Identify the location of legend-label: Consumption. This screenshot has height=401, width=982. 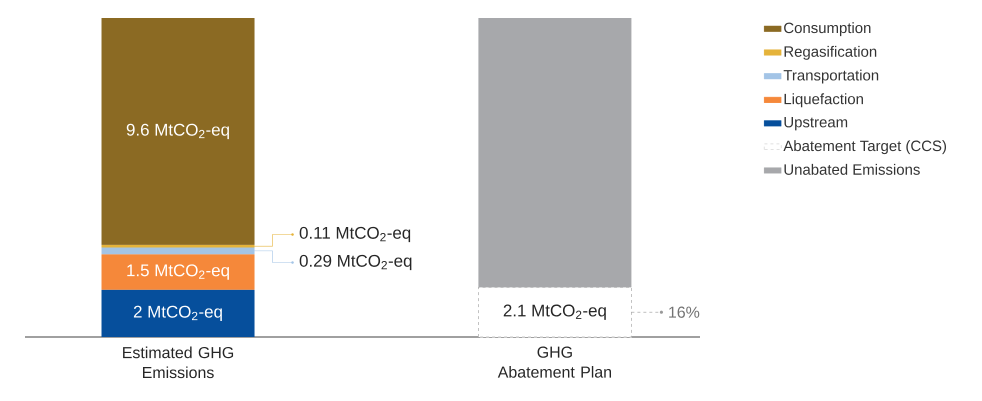
(827, 29).